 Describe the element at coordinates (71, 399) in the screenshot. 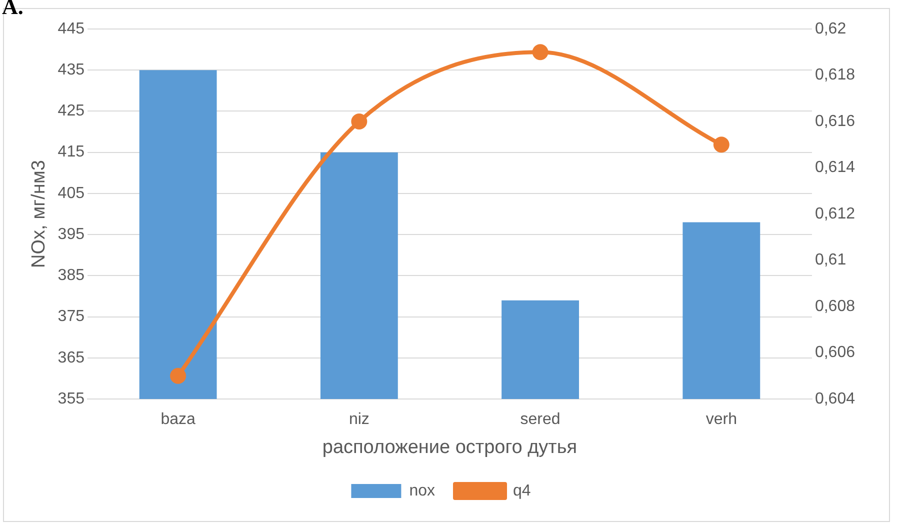

I see `y-tick-label: 355` at that location.